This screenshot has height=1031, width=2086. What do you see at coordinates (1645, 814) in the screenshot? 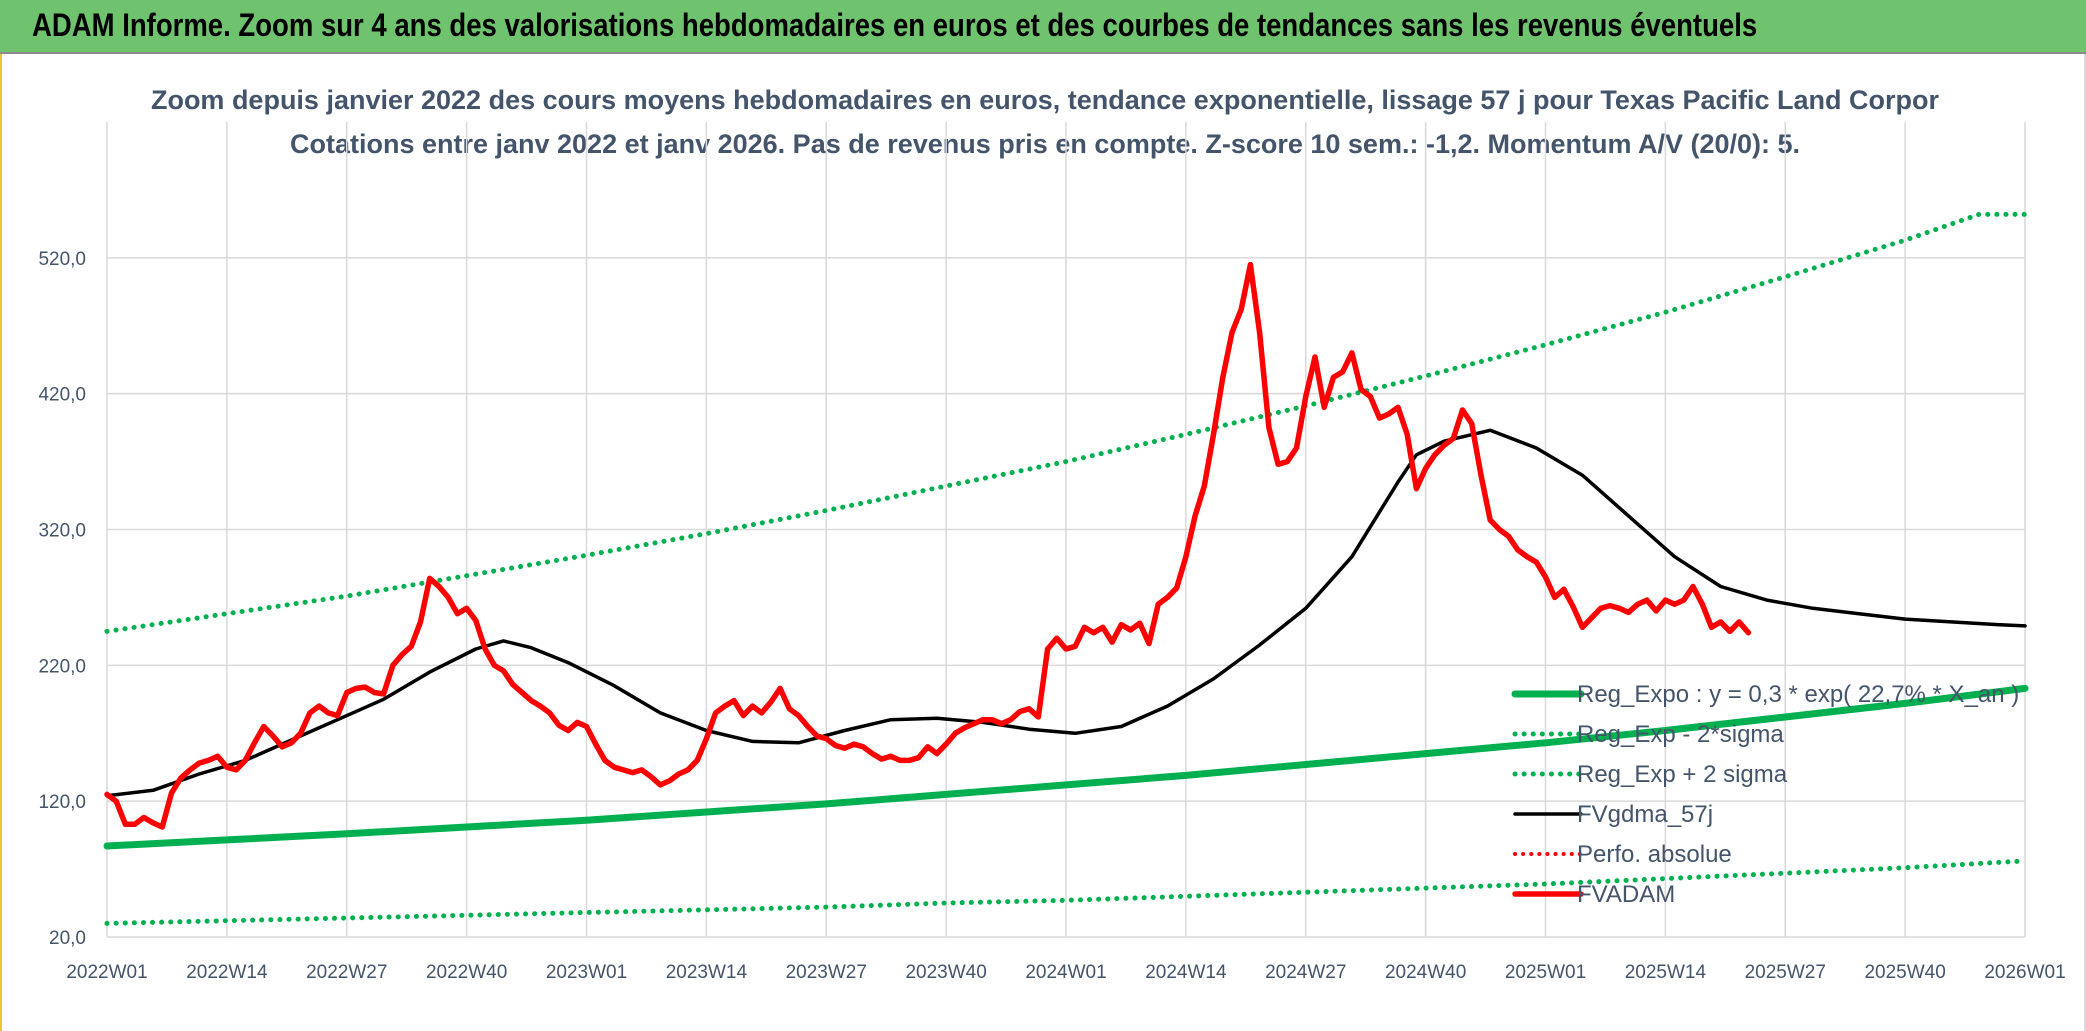
I see `legend-label: FVgdma_57j` at bounding box center [1645, 814].